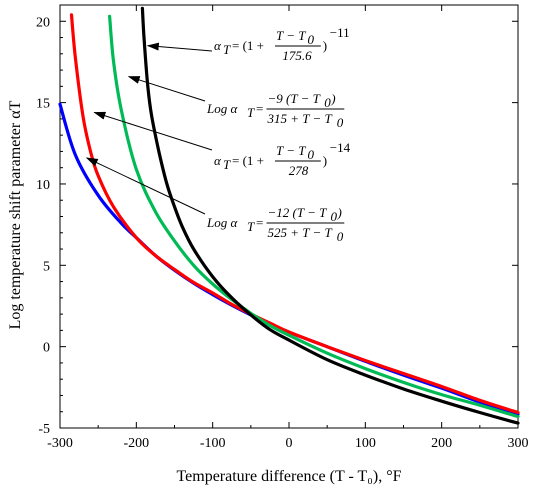 The width and height of the screenshot is (538, 494). I want to click on y-tick-label: 15, so click(43, 104).